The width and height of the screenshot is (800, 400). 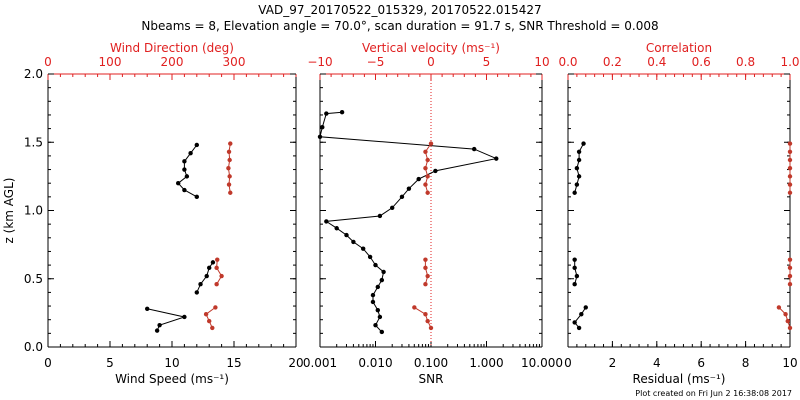 What do you see at coordinates (701, 62) in the screenshot?
I see `top-x-tick-label: 0.6` at bounding box center [701, 62].